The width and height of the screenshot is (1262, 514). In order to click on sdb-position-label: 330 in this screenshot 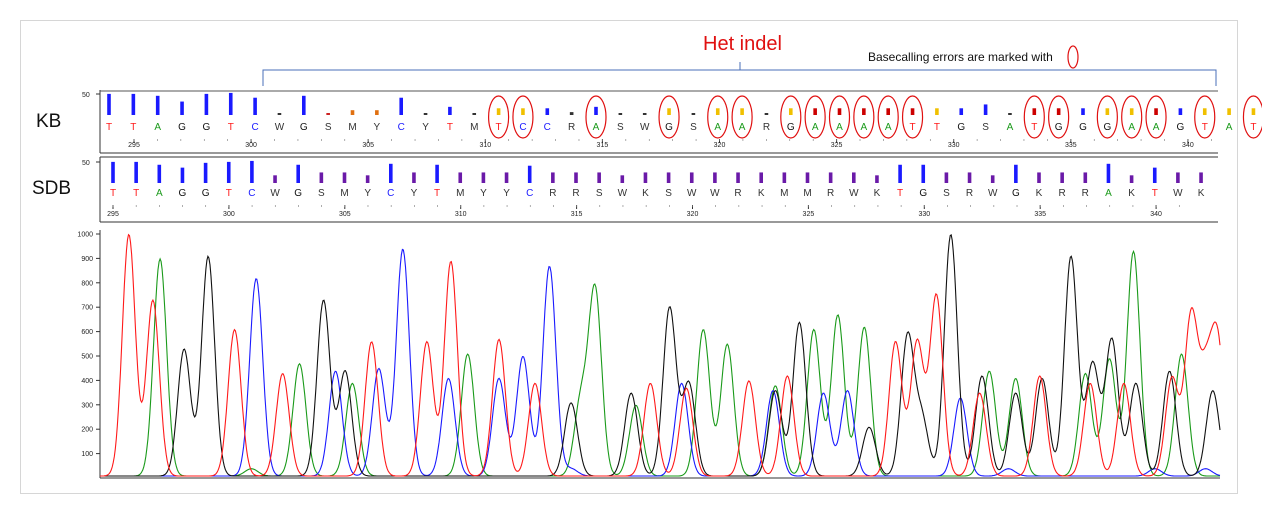, I will do `click(924, 214)`.